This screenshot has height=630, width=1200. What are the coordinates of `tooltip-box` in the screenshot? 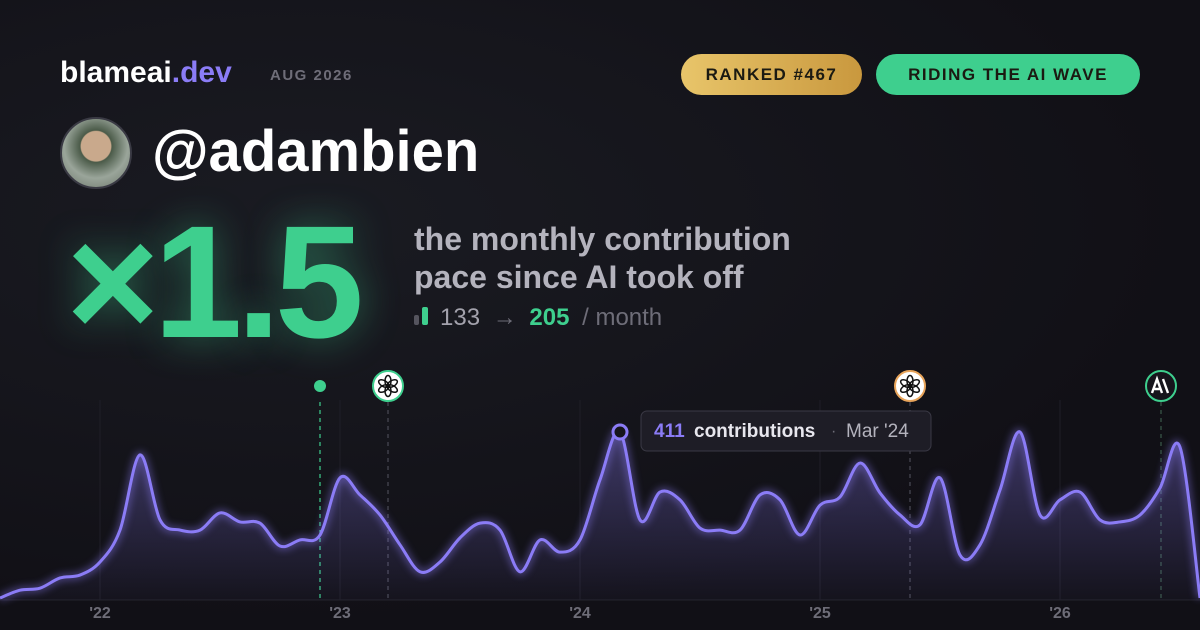 It's located at (786, 431).